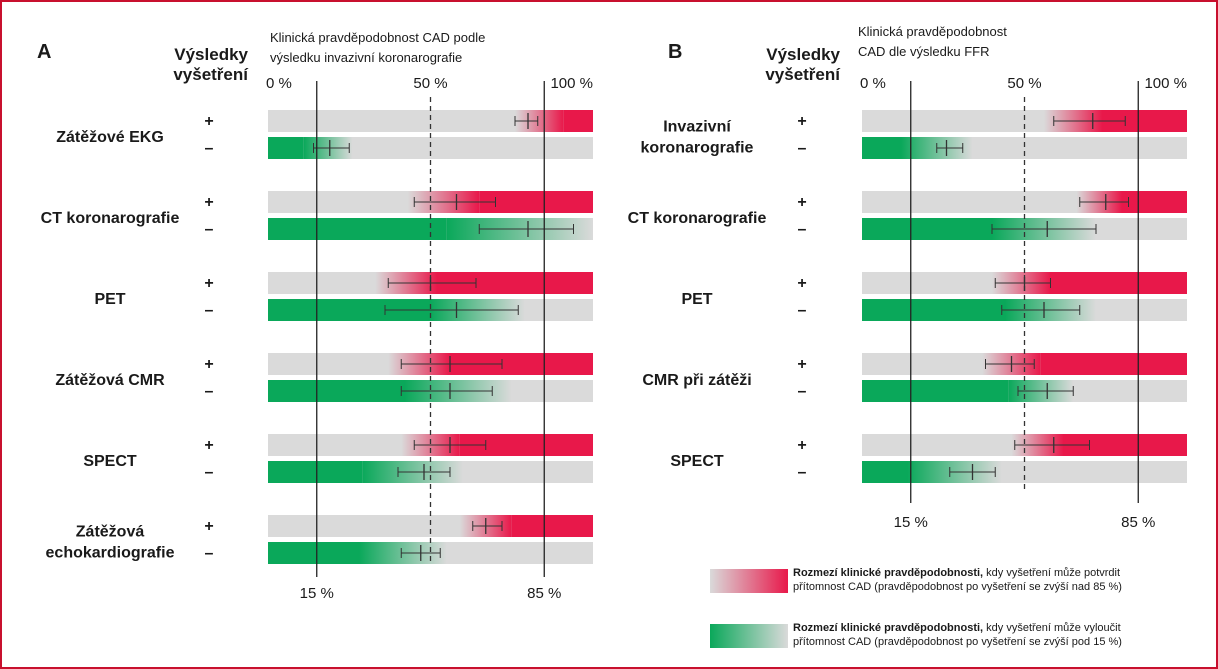  I want to click on legend-swatch-green, so click(749, 636).